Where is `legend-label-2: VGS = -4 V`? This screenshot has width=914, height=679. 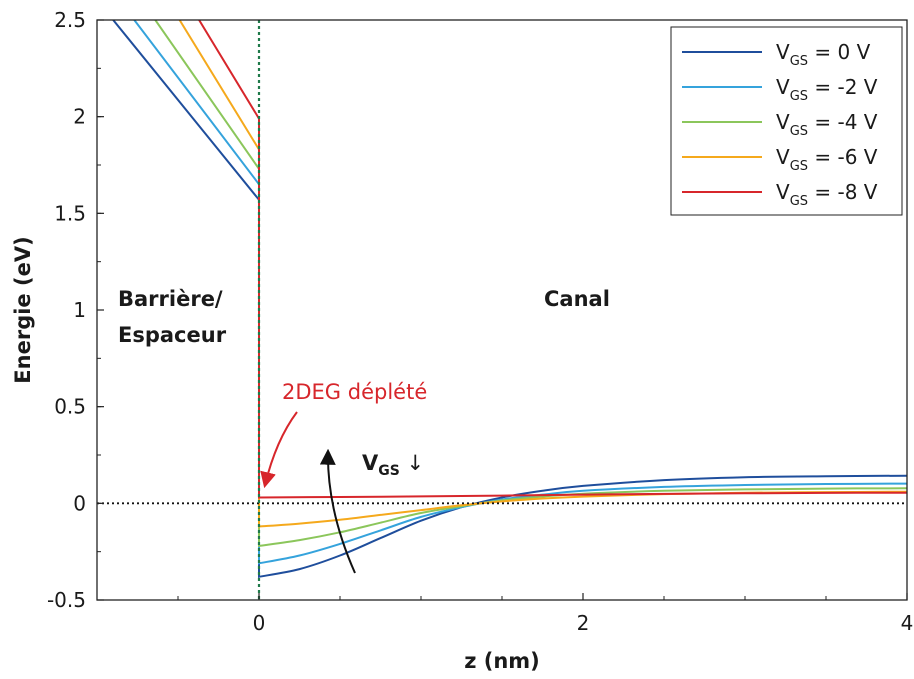
legend-label-2: VGS = -4 V is located at coordinates (827, 124).